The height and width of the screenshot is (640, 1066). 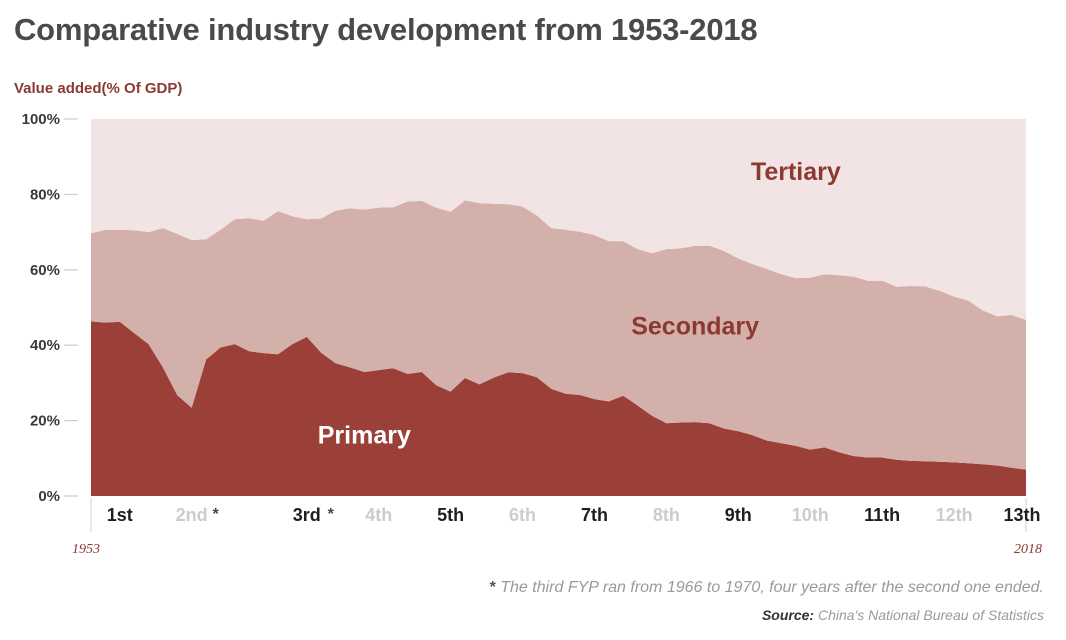 I want to click on plan-label-3rd: 3rd, so click(x=307, y=515).